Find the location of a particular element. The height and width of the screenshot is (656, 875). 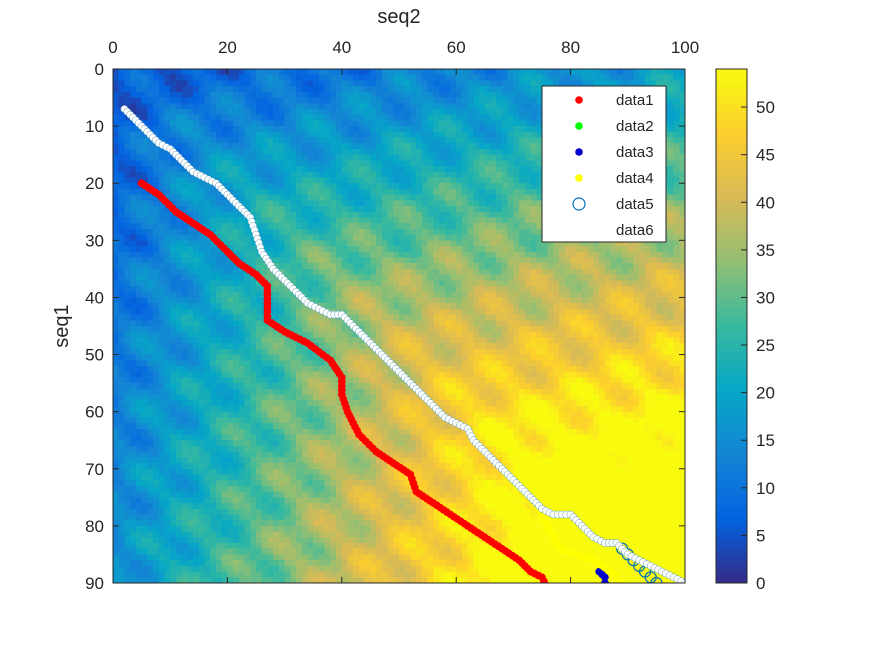

y-tick-label: 20 is located at coordinates (94, 183).